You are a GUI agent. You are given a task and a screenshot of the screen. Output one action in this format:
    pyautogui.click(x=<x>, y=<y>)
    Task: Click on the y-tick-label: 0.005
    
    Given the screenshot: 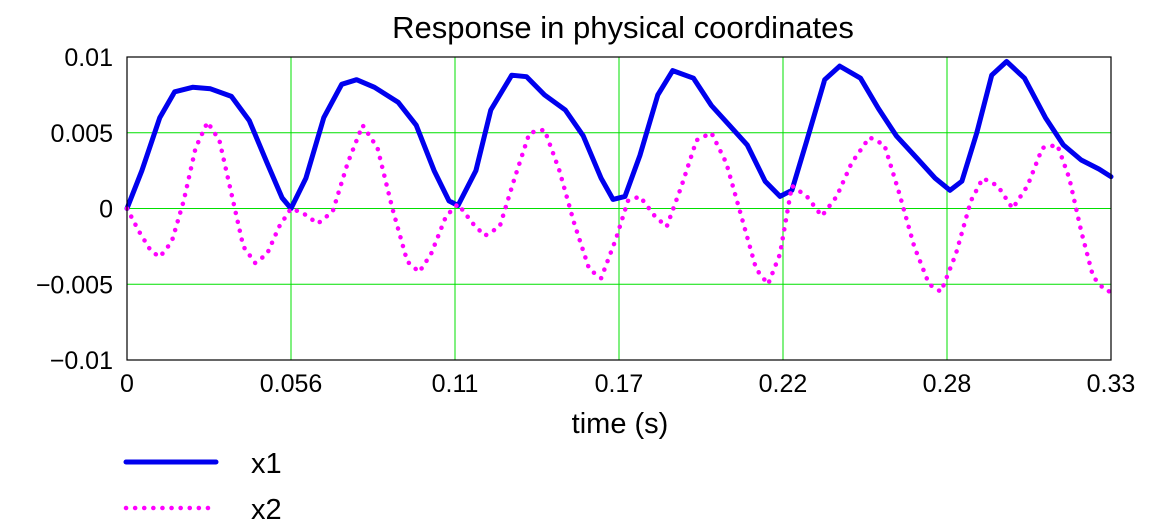 What is the action you would take?
    pyautogui.click(x=81, y=134)
    